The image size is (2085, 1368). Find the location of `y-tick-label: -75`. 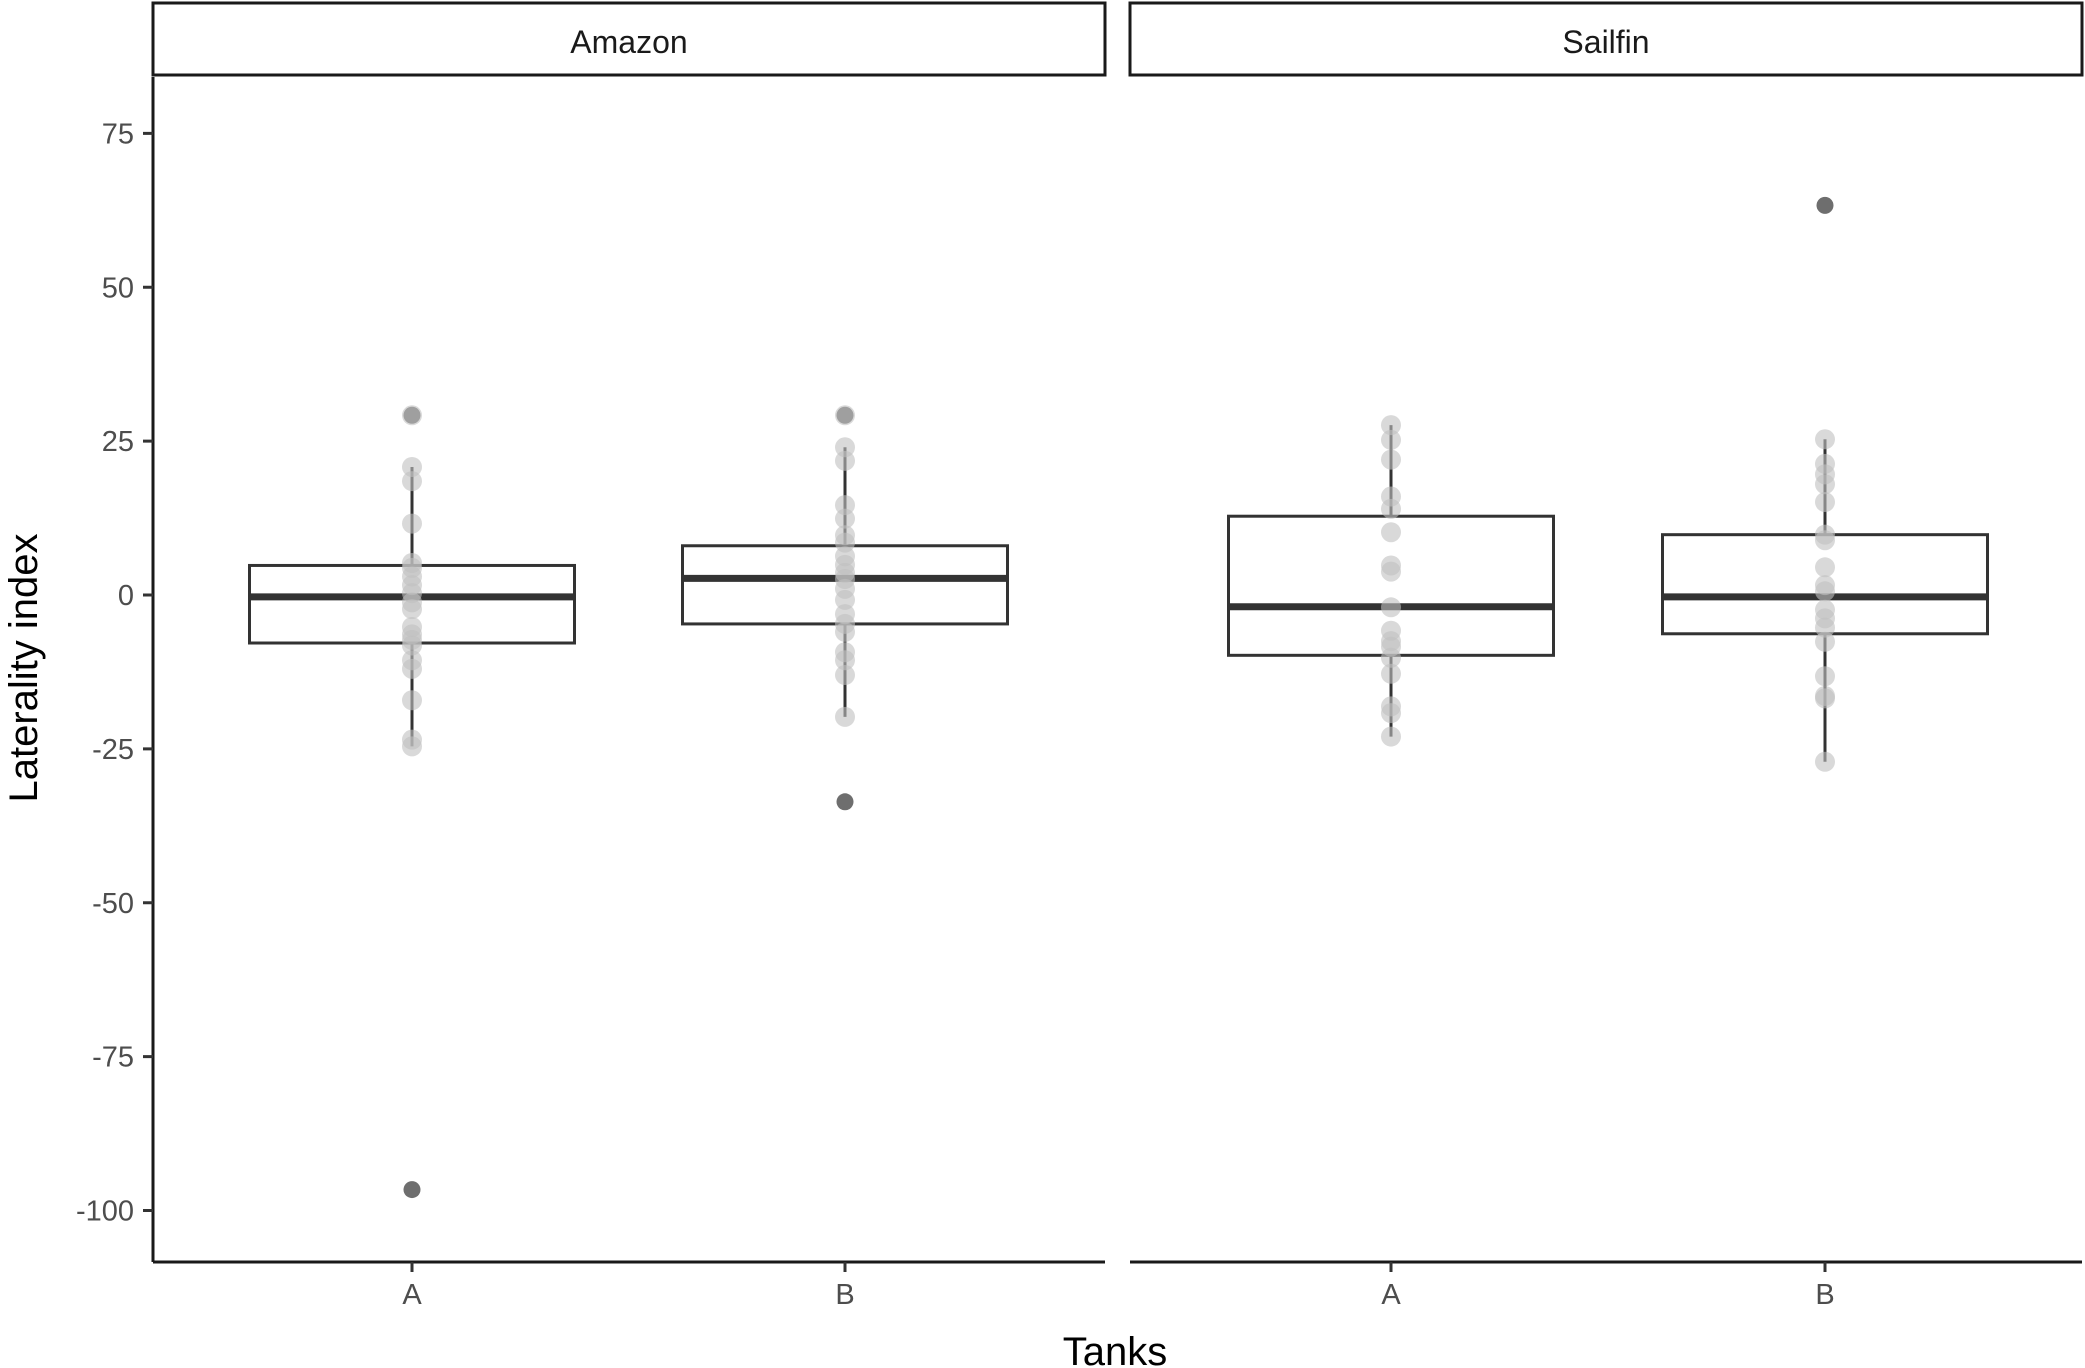

y-tick-label: -75 is located at coordinates (113, 1058).